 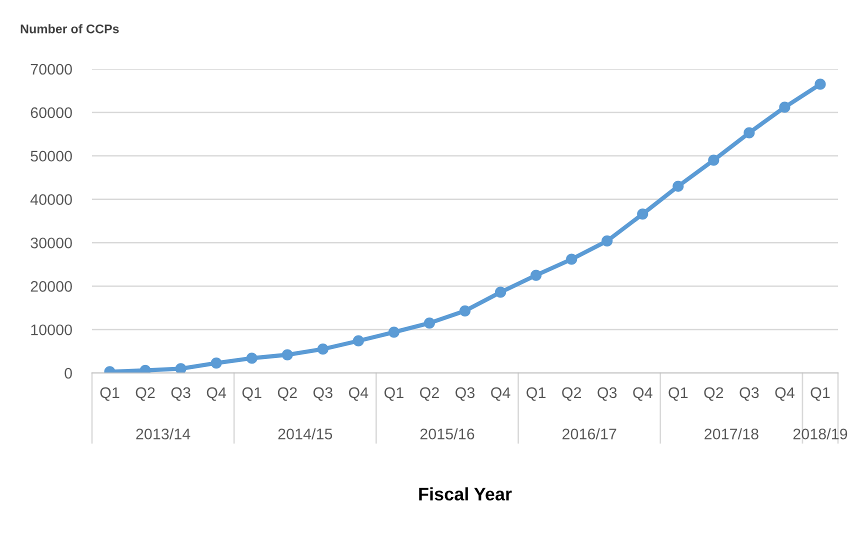 I want to click on y-tick-label: 40000, so click(x=51, y=199).